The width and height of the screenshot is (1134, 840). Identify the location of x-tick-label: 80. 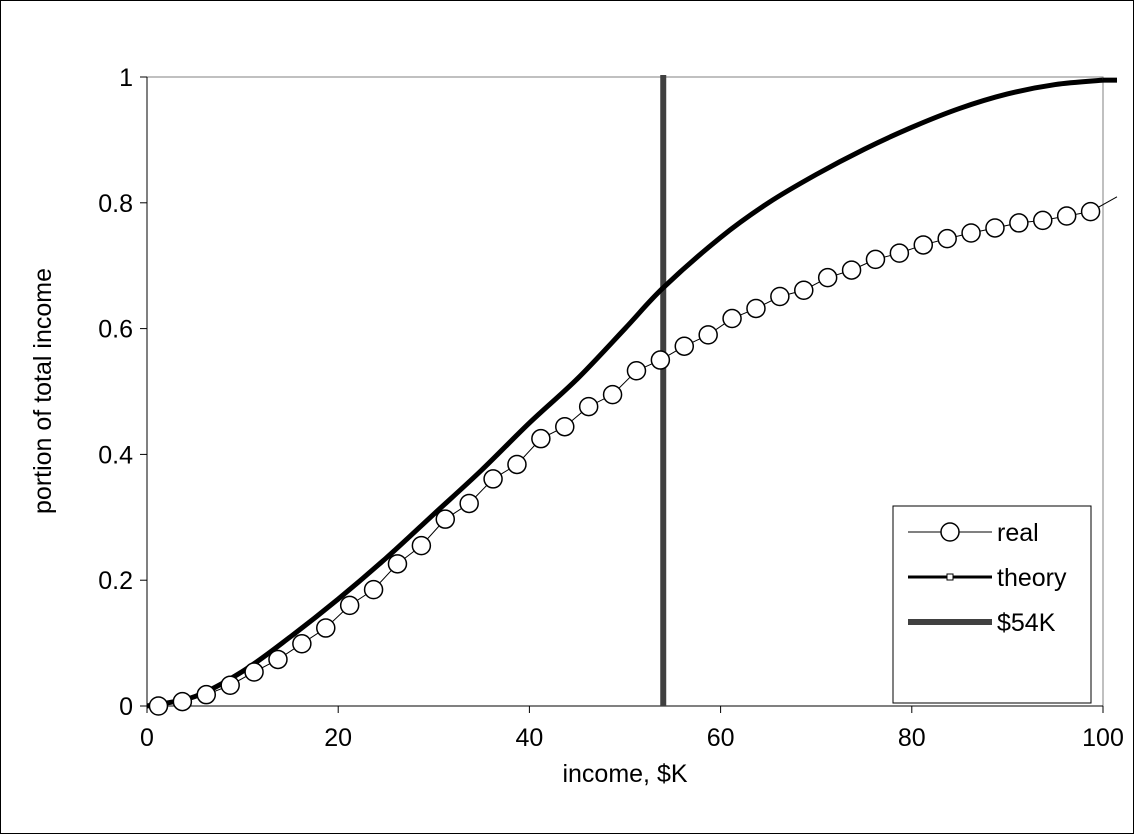
(912, 738).